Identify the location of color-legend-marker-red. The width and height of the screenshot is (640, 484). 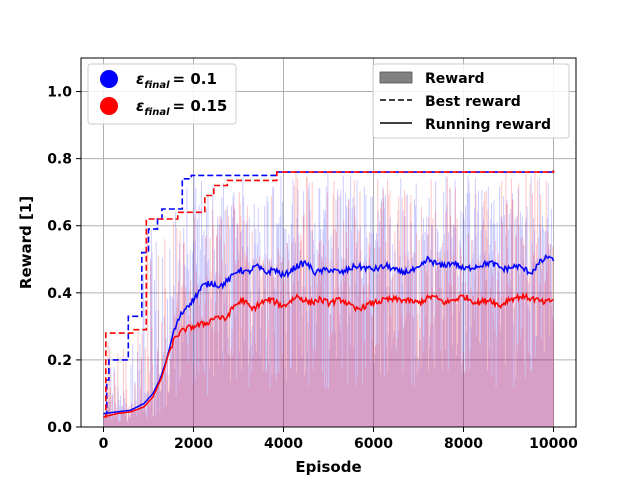
(109, 106).